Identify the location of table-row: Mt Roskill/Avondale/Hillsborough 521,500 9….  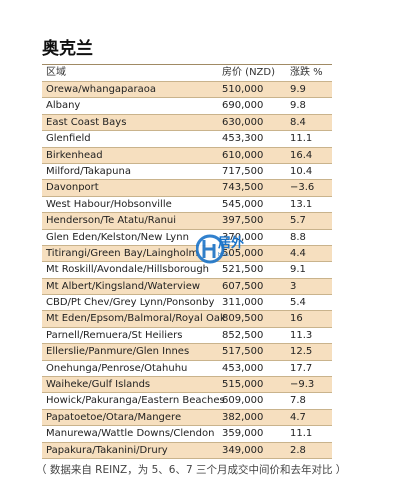
(187, 270).